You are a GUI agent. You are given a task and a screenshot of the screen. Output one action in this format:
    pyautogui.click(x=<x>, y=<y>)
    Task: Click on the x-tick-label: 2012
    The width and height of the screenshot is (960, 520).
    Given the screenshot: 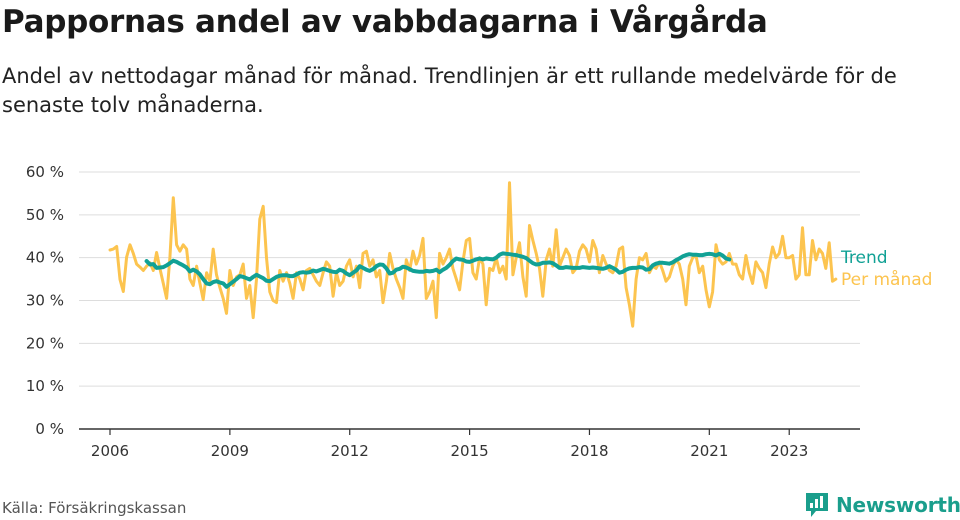 What is the action you would take?
    pyautogui.click(x=350, y=451)
    